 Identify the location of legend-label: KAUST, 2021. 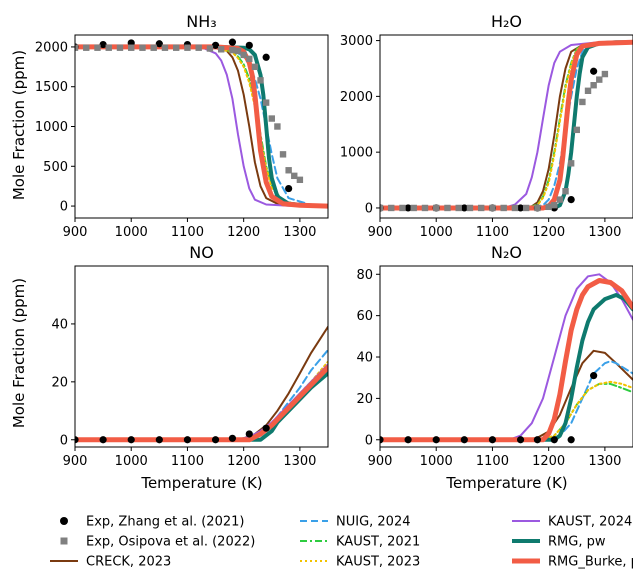
(378, 542).